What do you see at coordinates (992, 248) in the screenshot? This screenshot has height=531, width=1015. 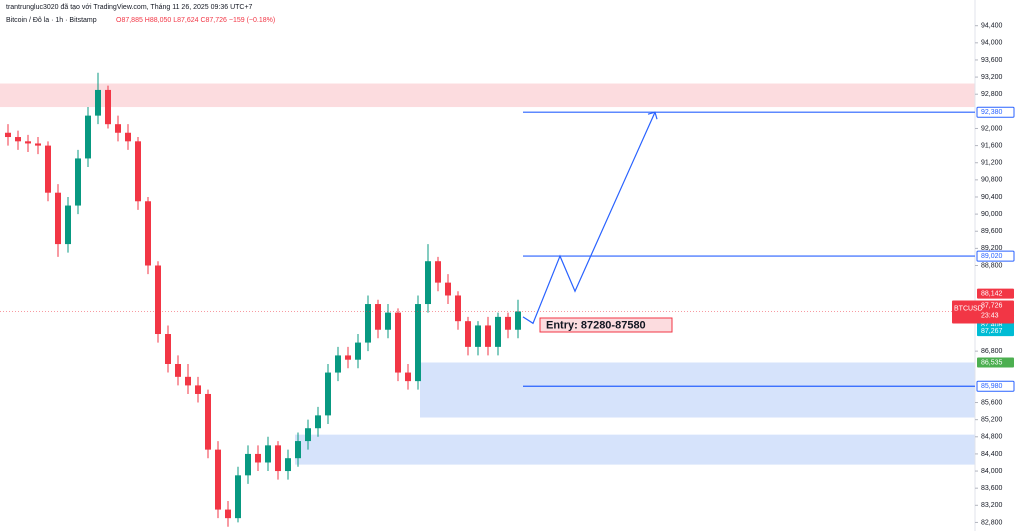 I see `y-tick-label: 89,200` at bounding box center [992, 248].